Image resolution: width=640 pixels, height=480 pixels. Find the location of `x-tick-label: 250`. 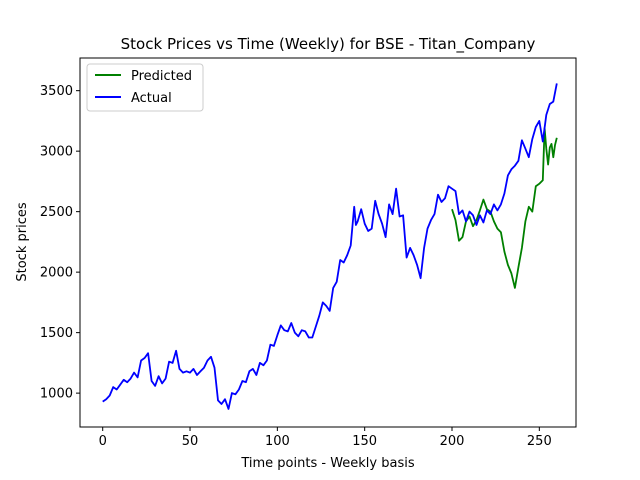

x-tick-label: 250 is located at coordinates (539, 441).